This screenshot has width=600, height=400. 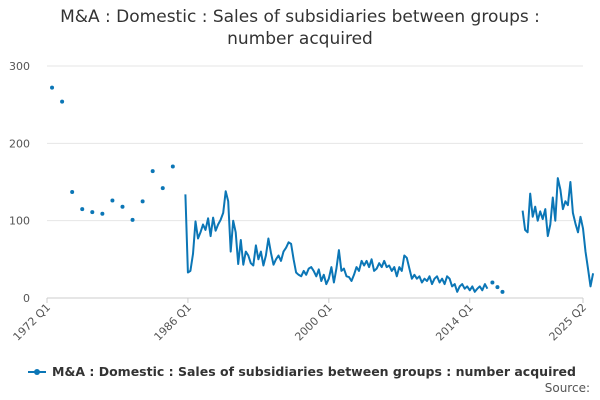 What do you see at coordinates (19, 182) in the screenshot?
I see `y-axis-ticks: 0 100 200 300` at bounding box center [19, 182].